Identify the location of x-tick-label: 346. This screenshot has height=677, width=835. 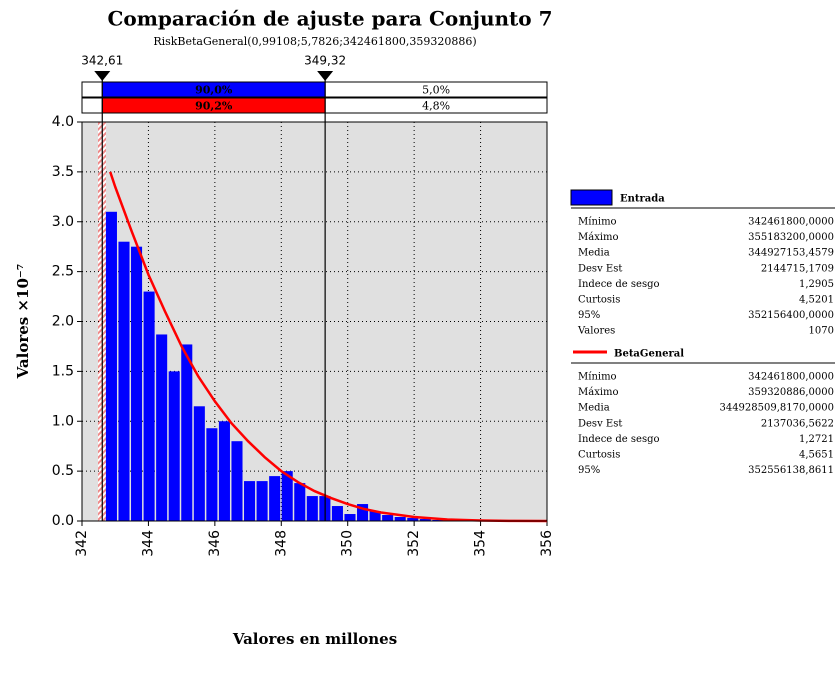
(215, 543).